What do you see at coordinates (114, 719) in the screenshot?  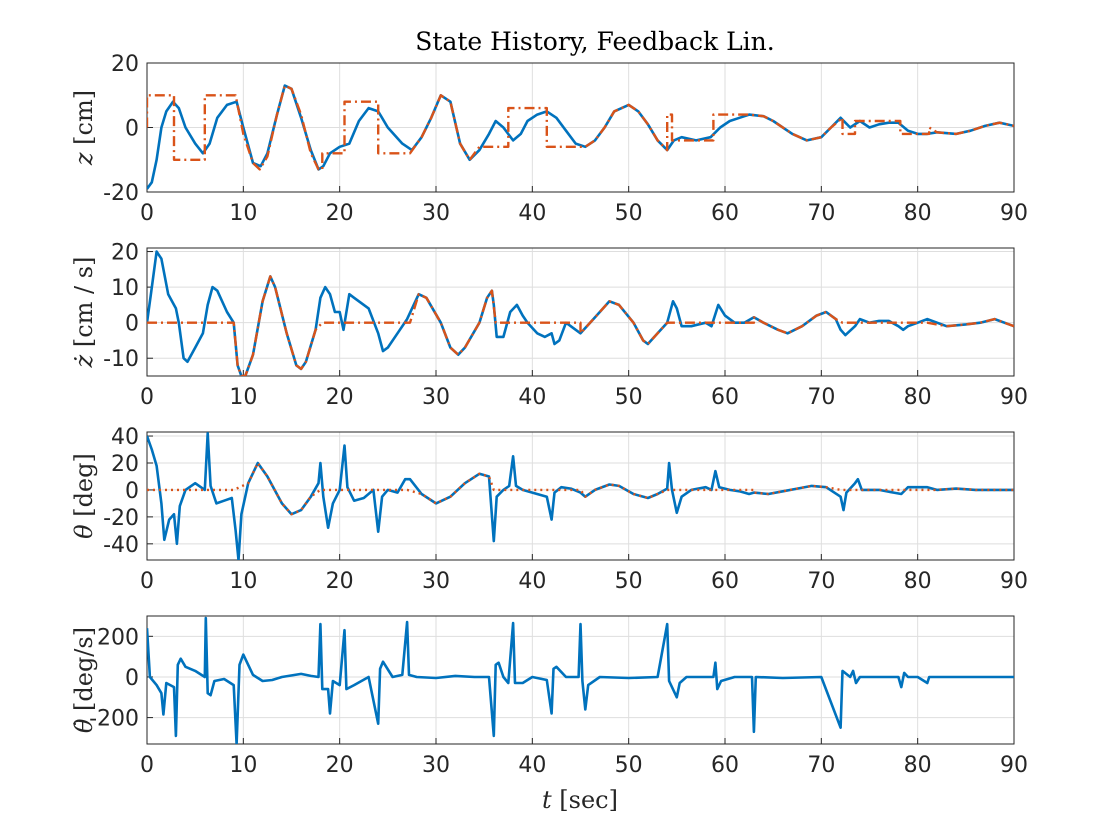 I see `y-tick-label: -200` at bounding box center [114, 719].